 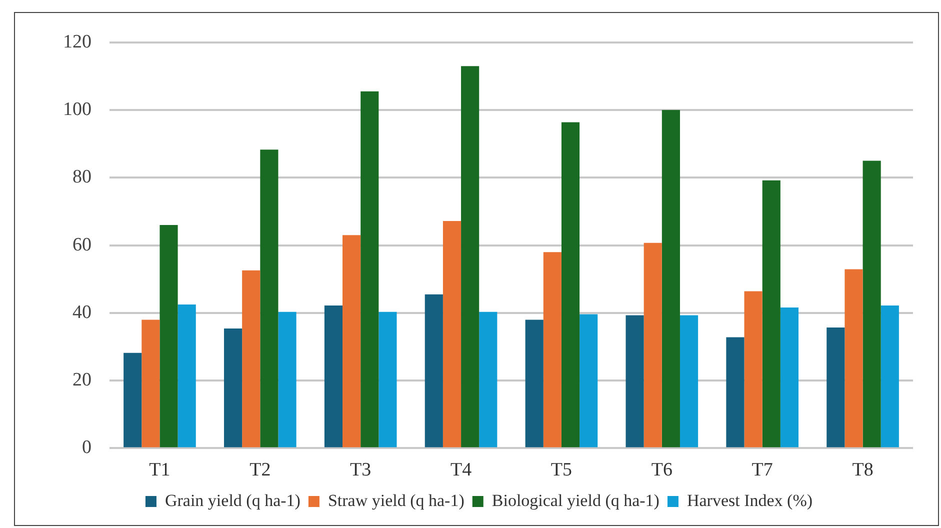 What do you see at coordinates (361, 470) in the screenshot?
I see `x-tick-label: T3` at bounding box center [361, 470].